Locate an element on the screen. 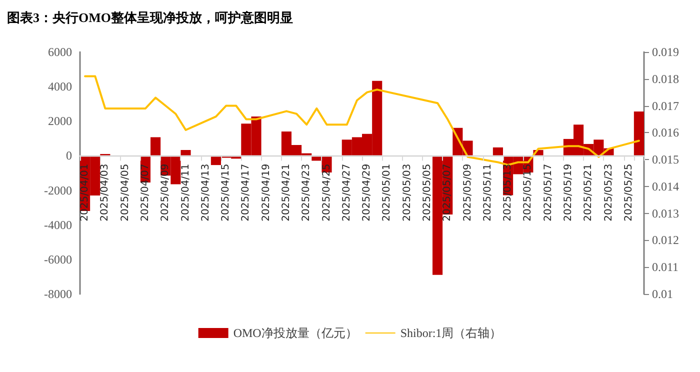  y2-tick-label: 0.012 is located at coordinates (665, 240).